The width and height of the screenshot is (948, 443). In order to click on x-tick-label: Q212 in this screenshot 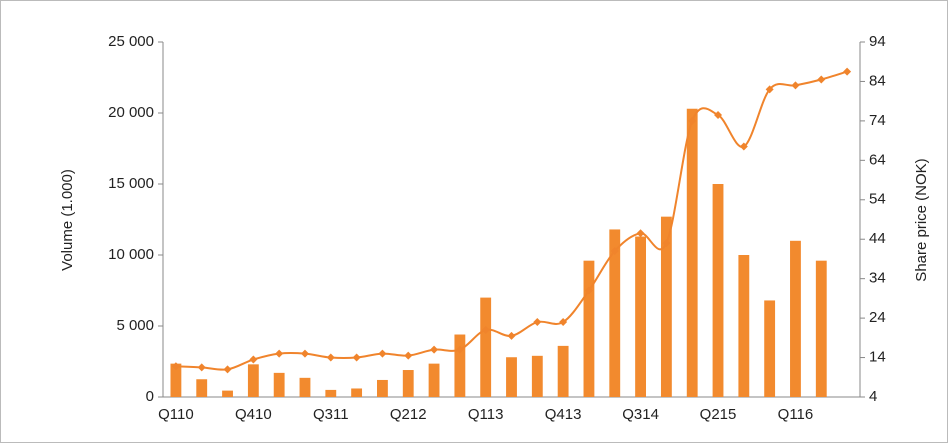, I will do `click(408, 414)`.